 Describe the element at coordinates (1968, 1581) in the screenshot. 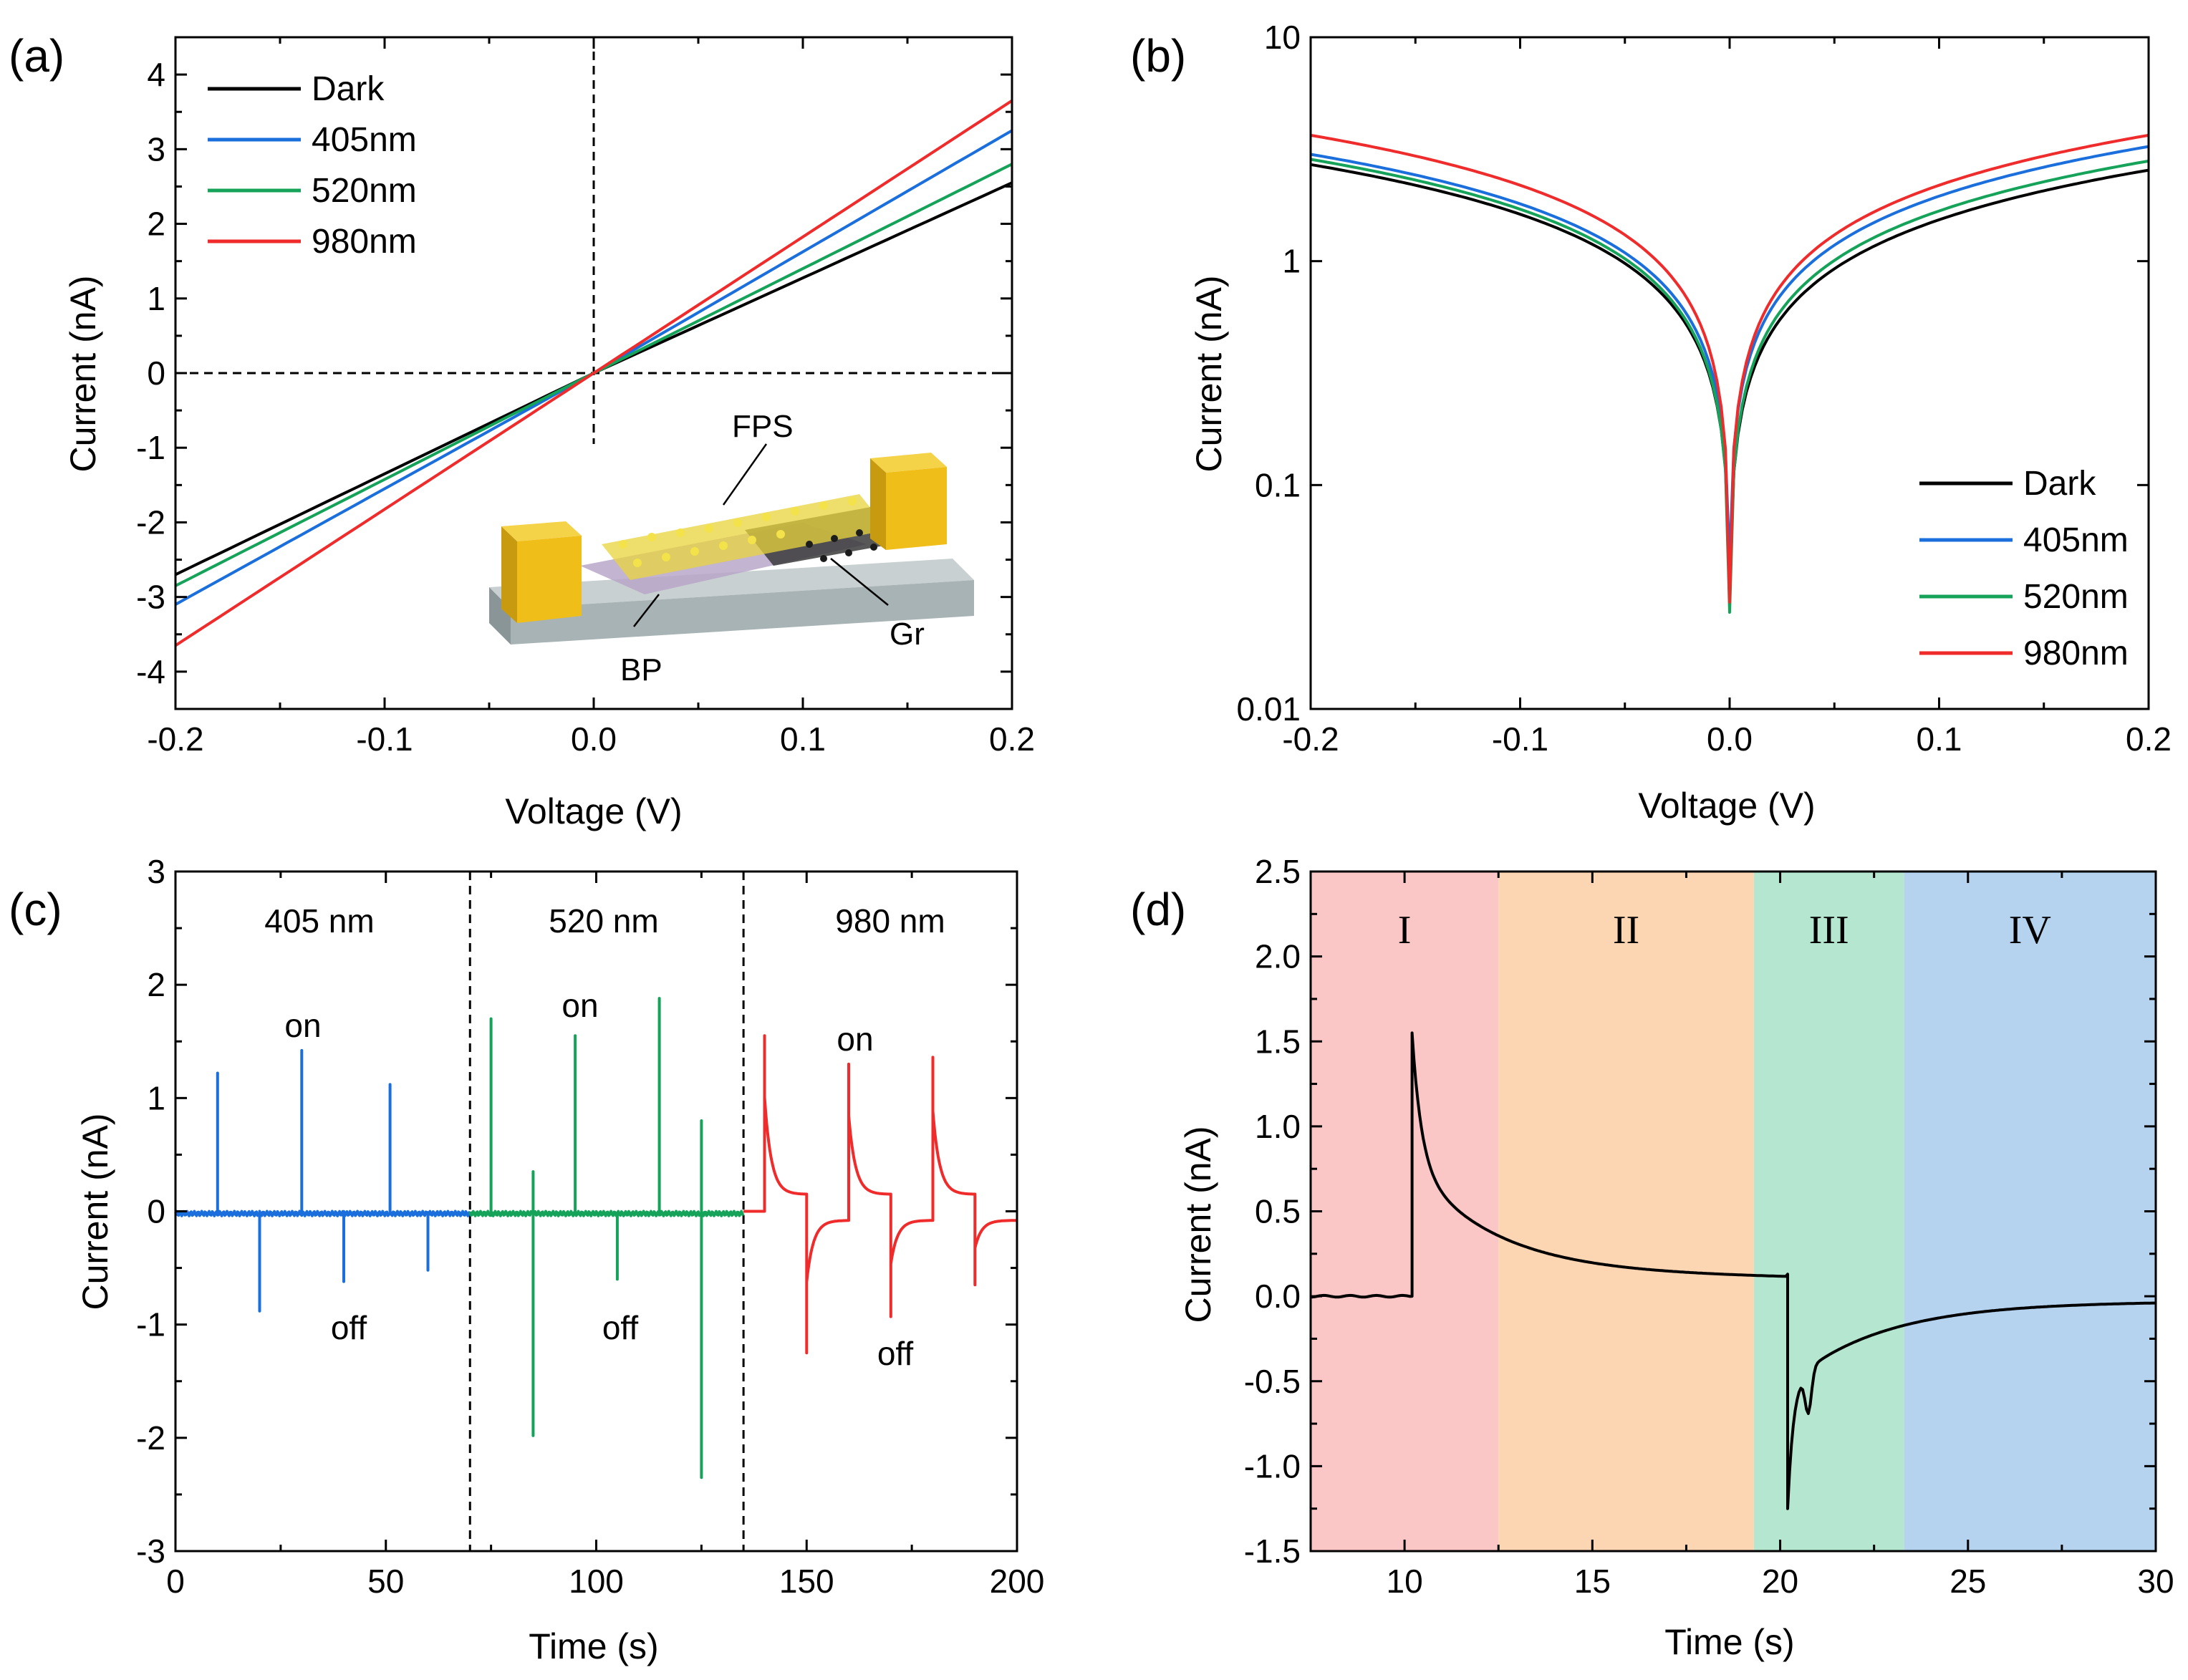

I see `x-tick-label: 25` at that location.